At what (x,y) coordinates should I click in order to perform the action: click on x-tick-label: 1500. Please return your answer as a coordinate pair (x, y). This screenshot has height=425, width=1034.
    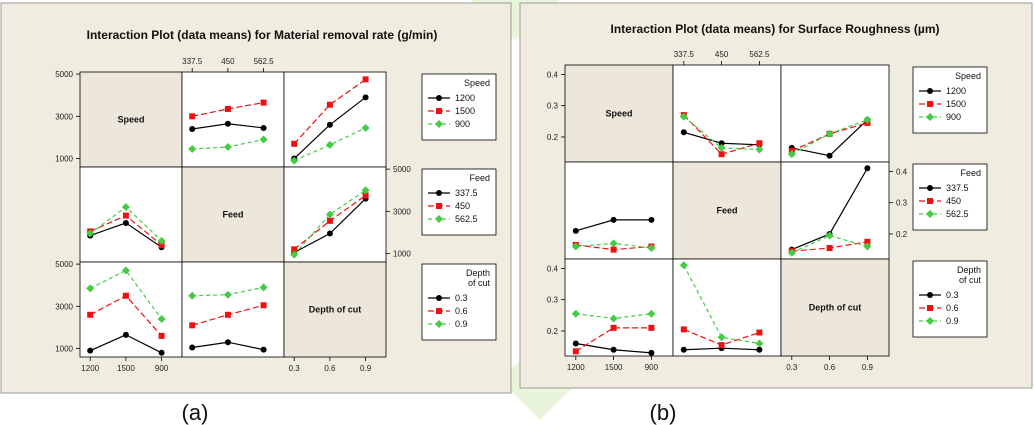
    Looking at the image, I should click on (614, 367).